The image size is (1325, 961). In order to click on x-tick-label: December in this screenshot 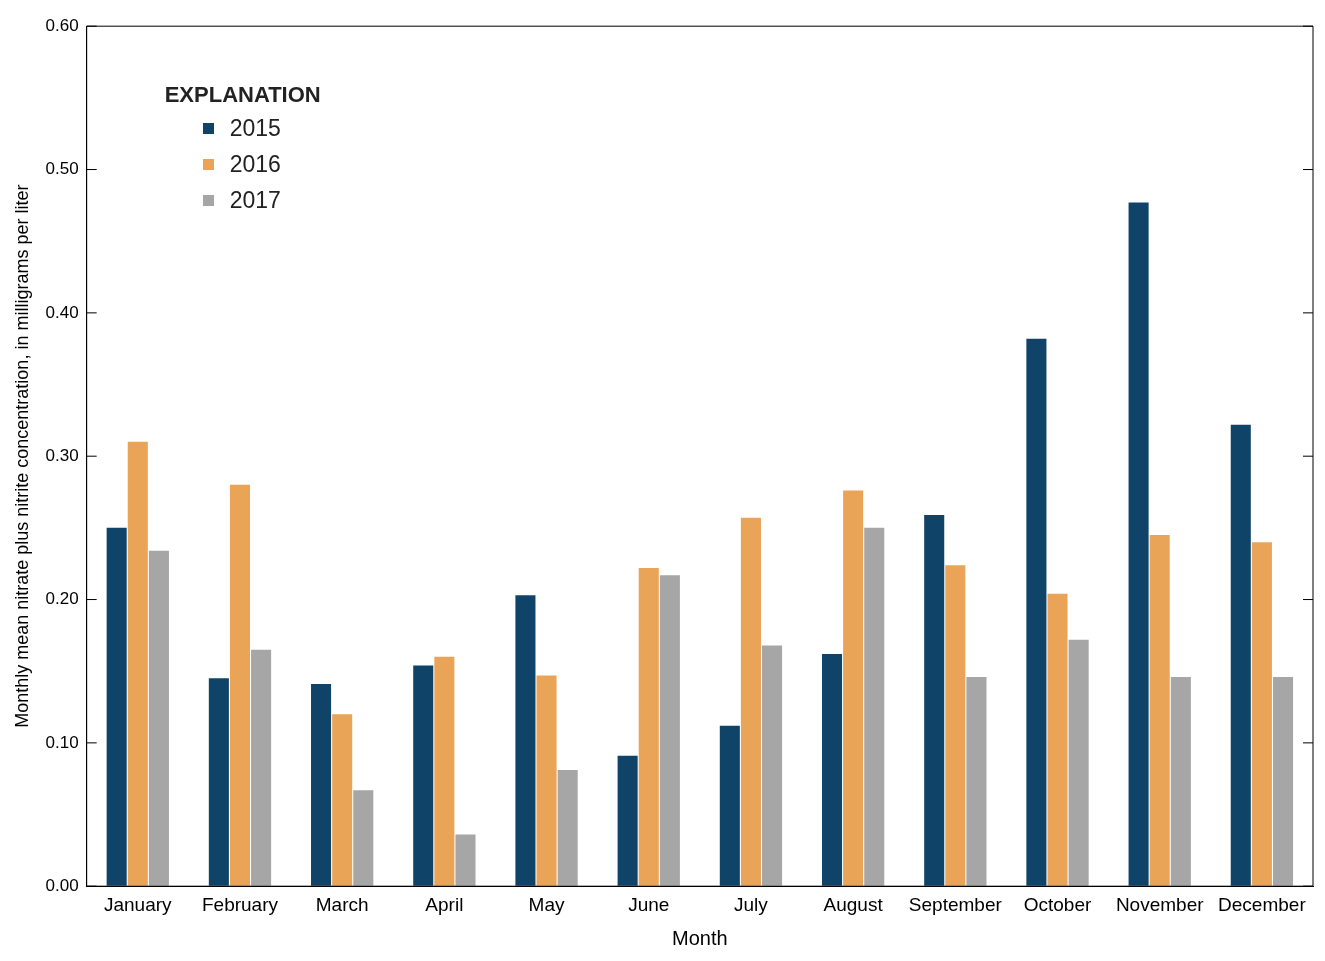, I will do `click(1262, 904)`.